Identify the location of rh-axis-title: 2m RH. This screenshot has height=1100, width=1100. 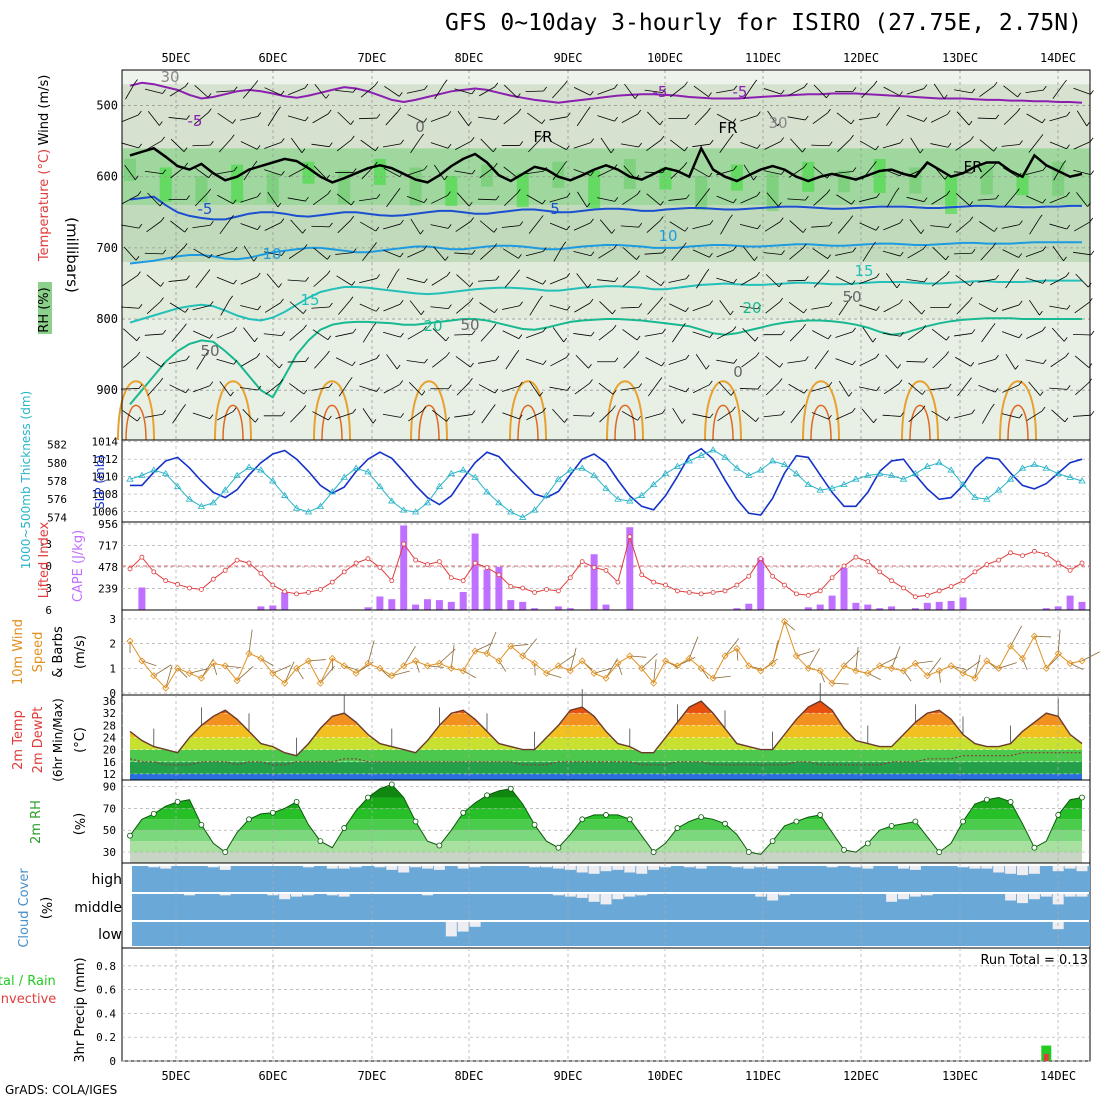
(36, 822).